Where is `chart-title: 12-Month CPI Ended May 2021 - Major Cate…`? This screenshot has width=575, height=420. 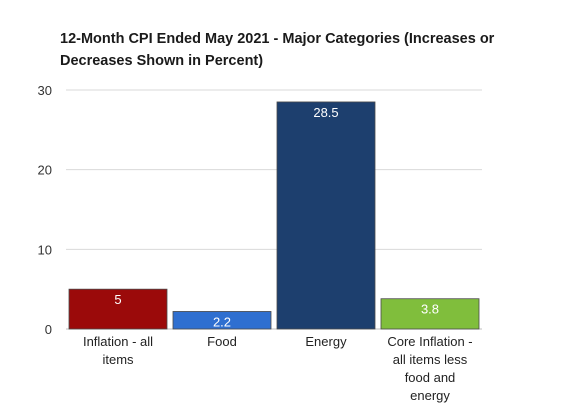
chart-title: 12-Month CPI Ended May 2021 - Major Cate… is located at coordinates (277, 50).